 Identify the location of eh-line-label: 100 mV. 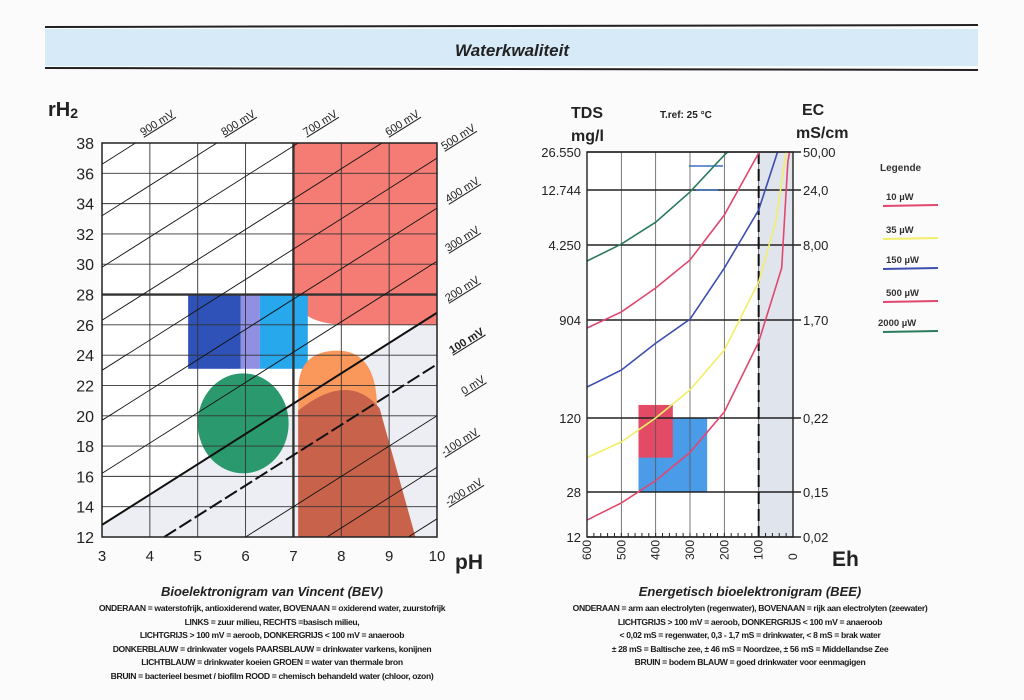
(467, 341).